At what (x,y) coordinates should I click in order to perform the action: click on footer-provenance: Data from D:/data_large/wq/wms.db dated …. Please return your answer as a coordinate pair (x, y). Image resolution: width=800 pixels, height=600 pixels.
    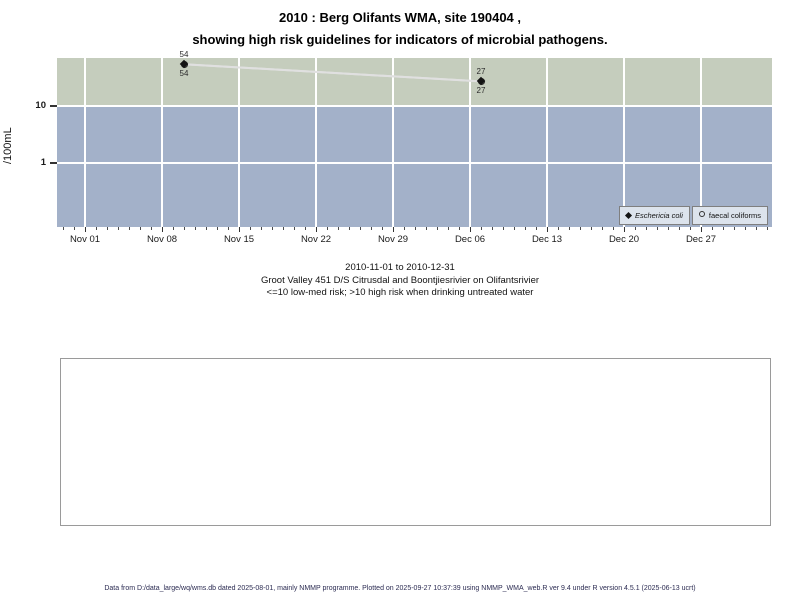
    Looking at the image, I should click on (400, 588).